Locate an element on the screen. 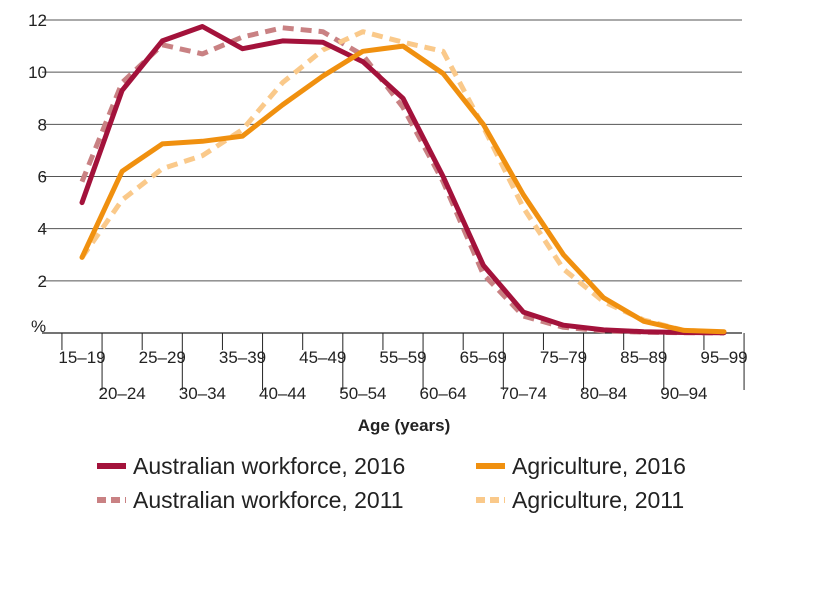  y-axis-tick-labels: 2 4 6 8 10 12 is located at coordinates (37, 151).